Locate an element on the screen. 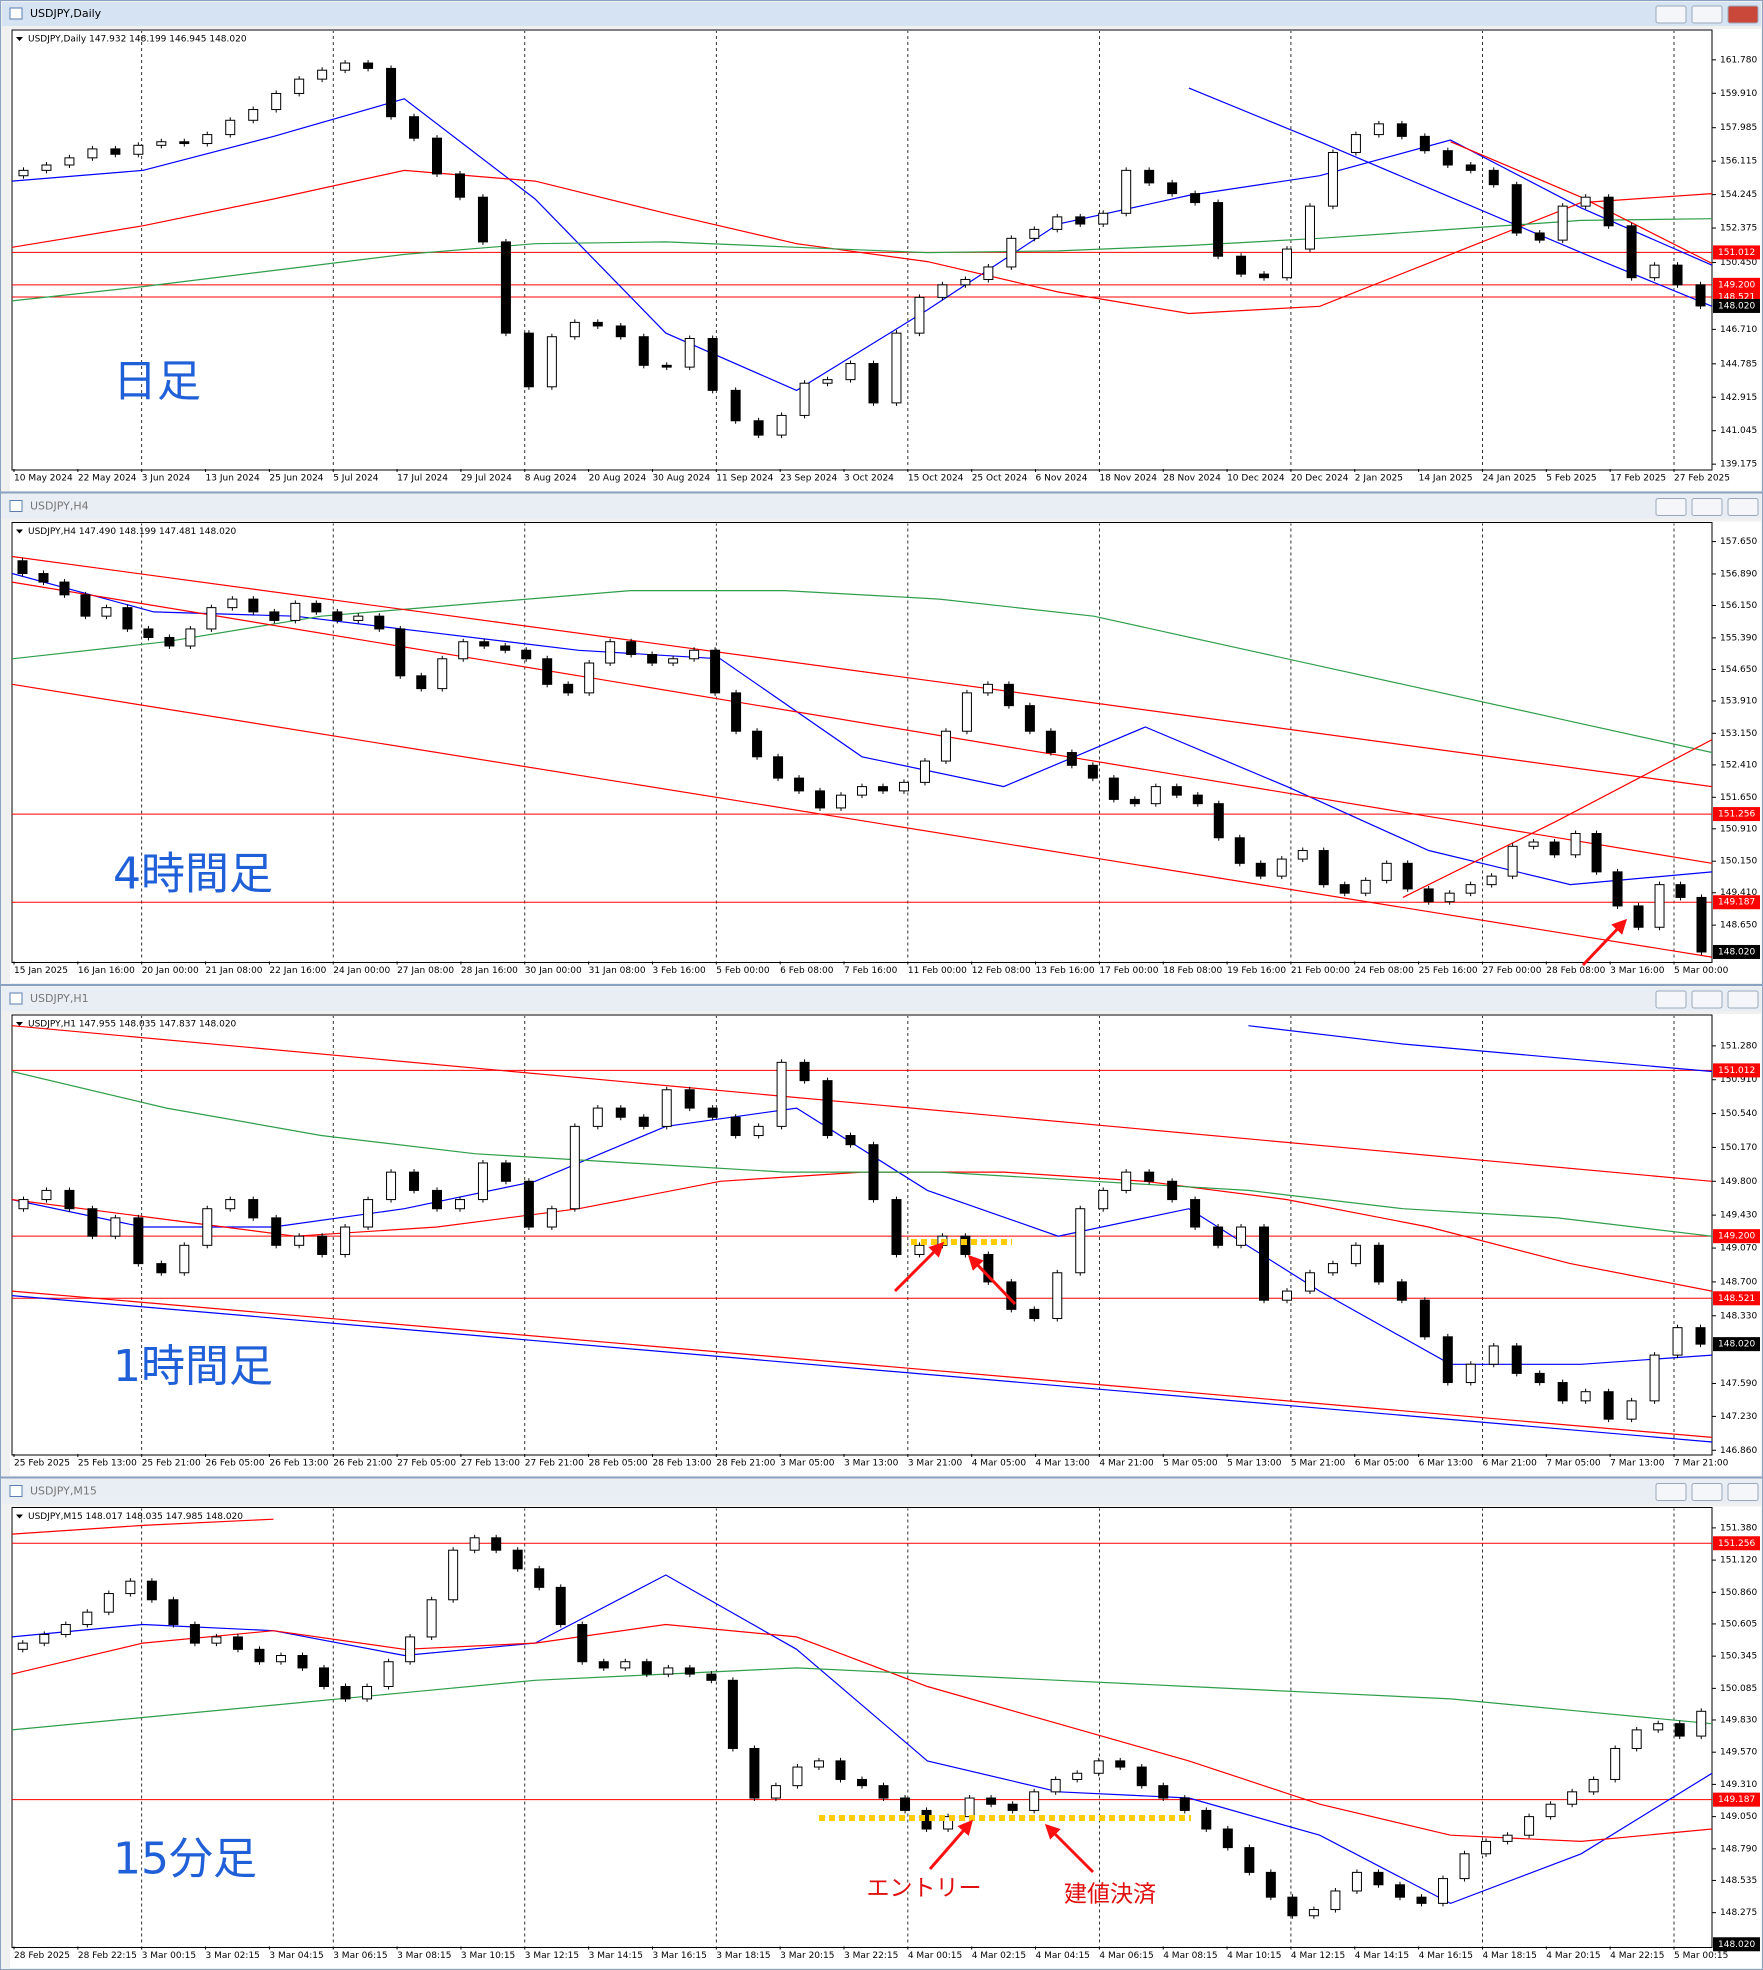 The width and height of the screenshot is (1763, 1970). x-tick-label: 4 Mar 12:15 is located at coordinates (1318, 1956).